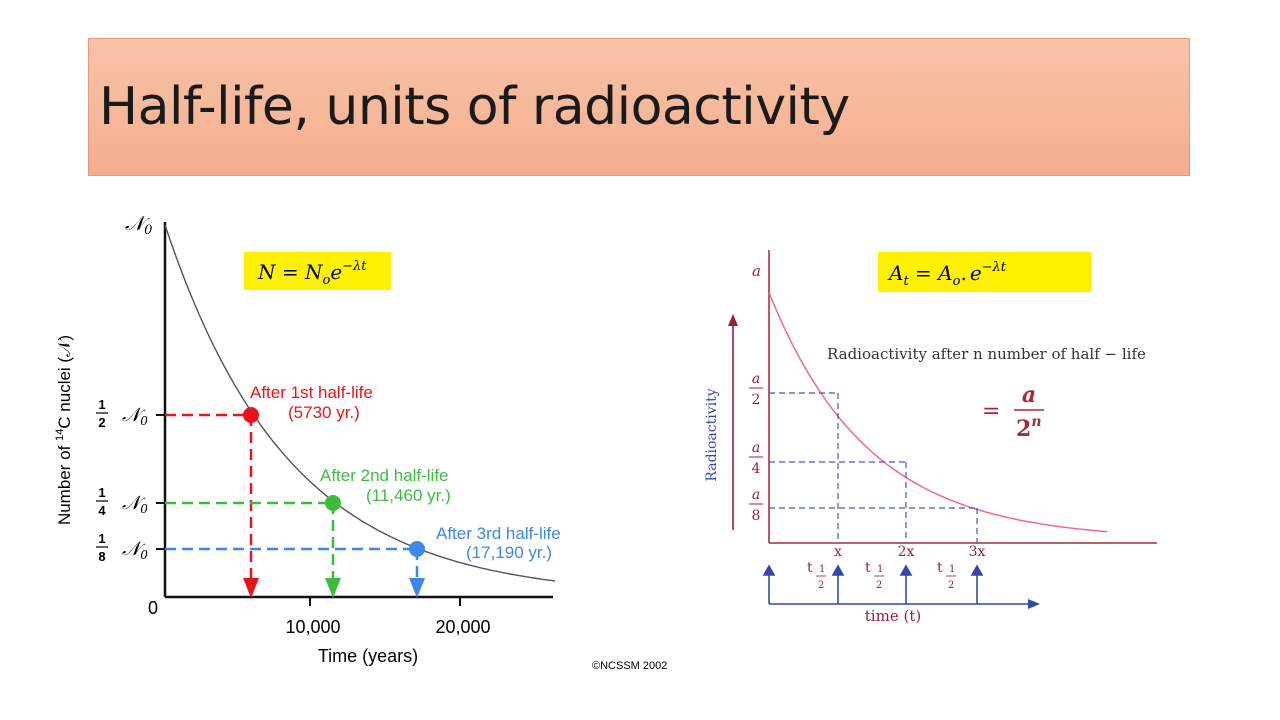 The width and height of the screenshot is (1280, 720). I want to click on ytick-quarter-label: 1 4 𝒩0, so click(122, 501).